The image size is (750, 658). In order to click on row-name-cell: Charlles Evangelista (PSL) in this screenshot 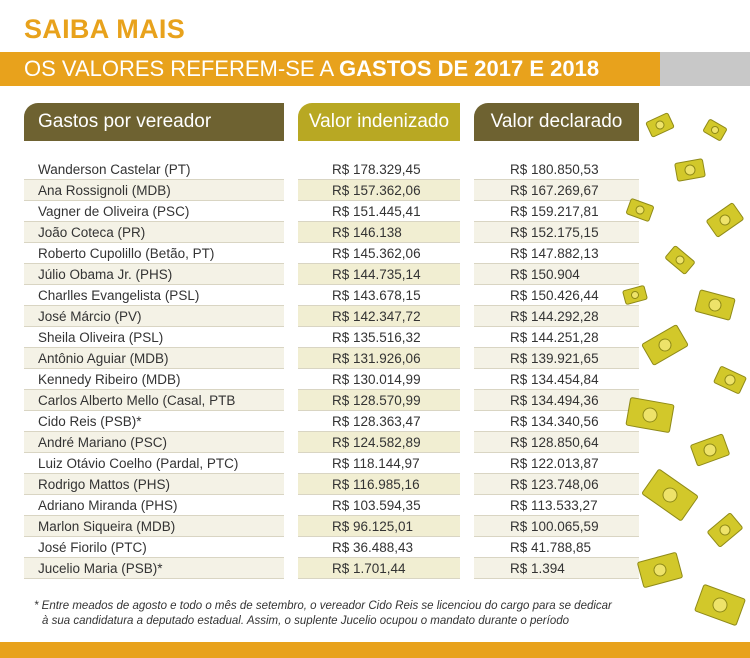, I will do `click(154, 295)`.